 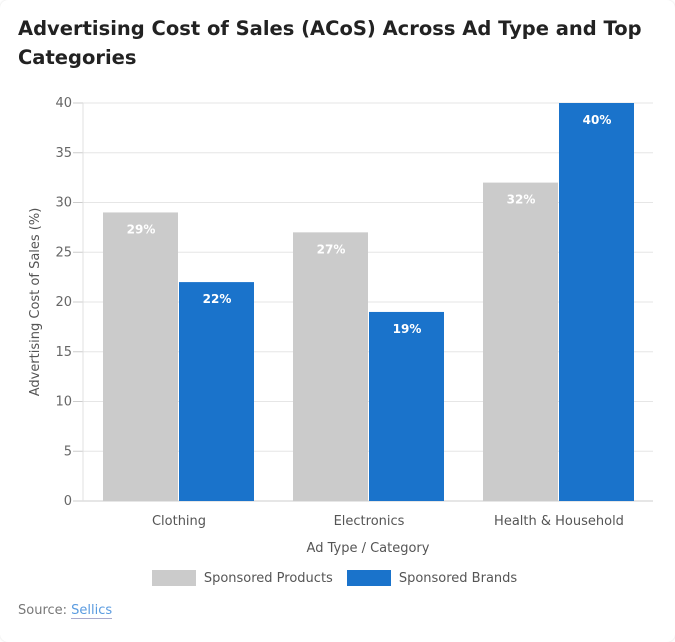 I want to click on data-label: 32%, so click(x=521, y=200).